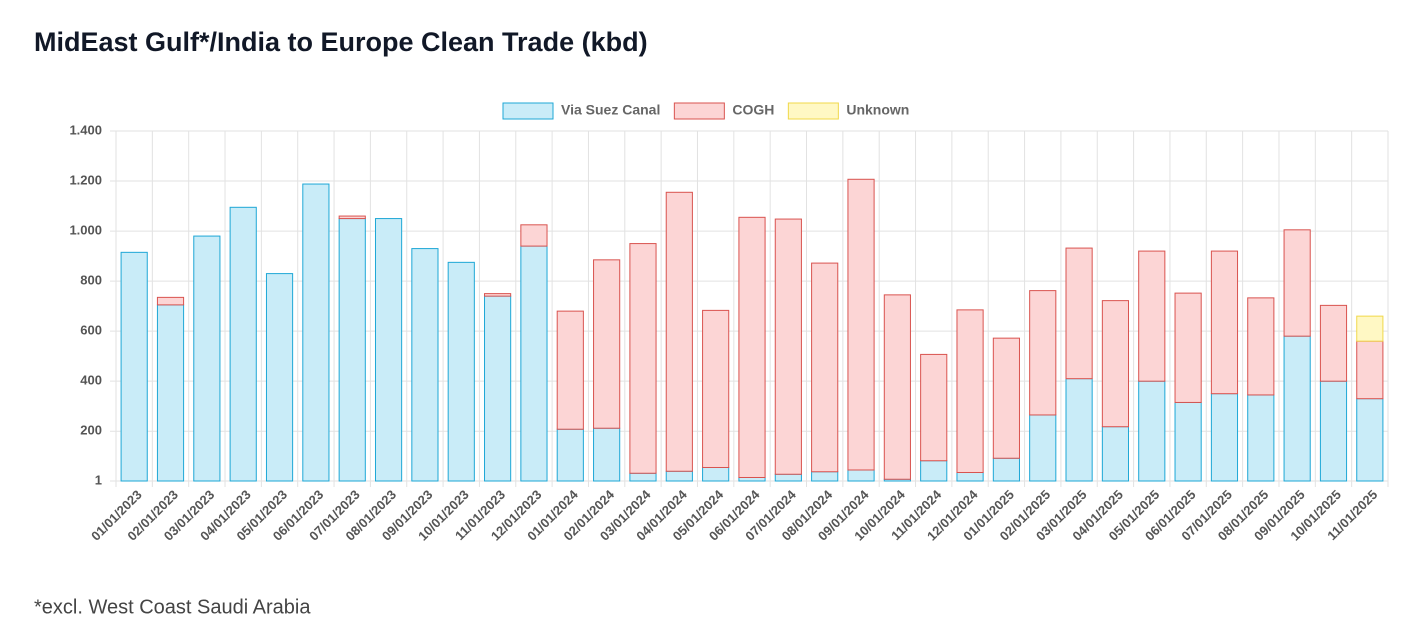  What do you see at coordinates (98, 479) in the screenshot?
I see `y-tick-label: 1` at bounding box center [98, 479].